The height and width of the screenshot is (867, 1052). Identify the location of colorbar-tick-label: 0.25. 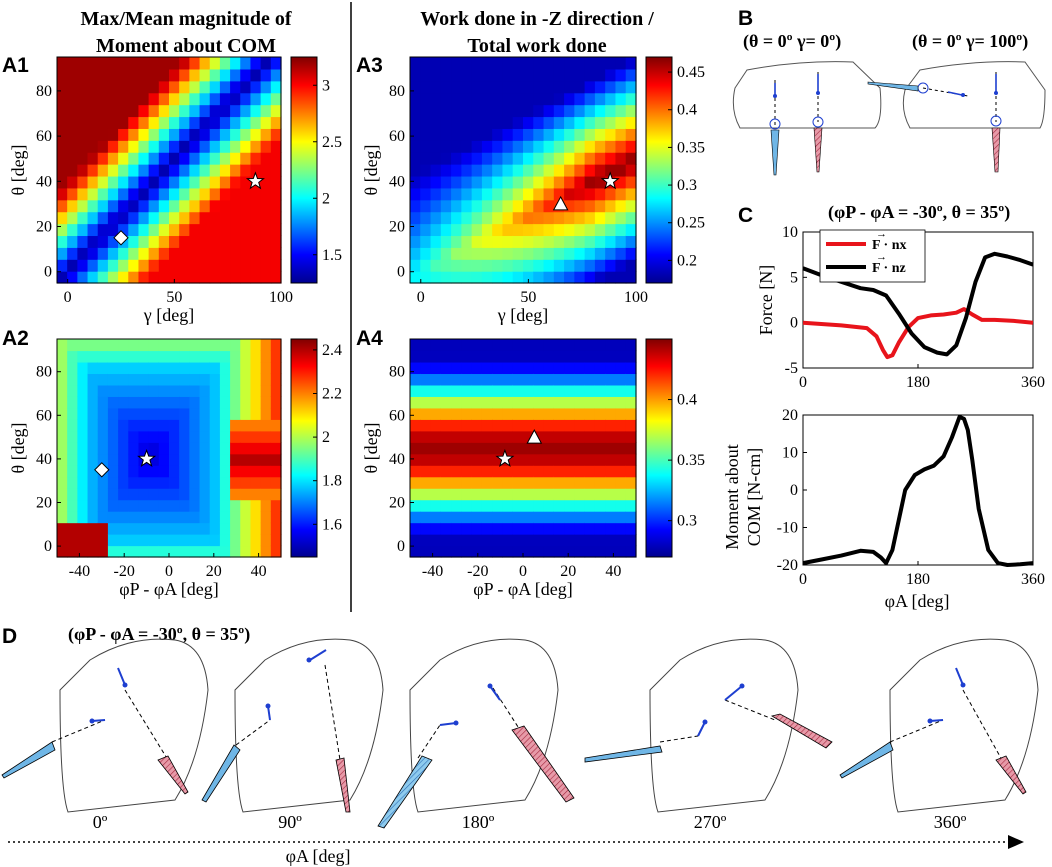
(691, 223).